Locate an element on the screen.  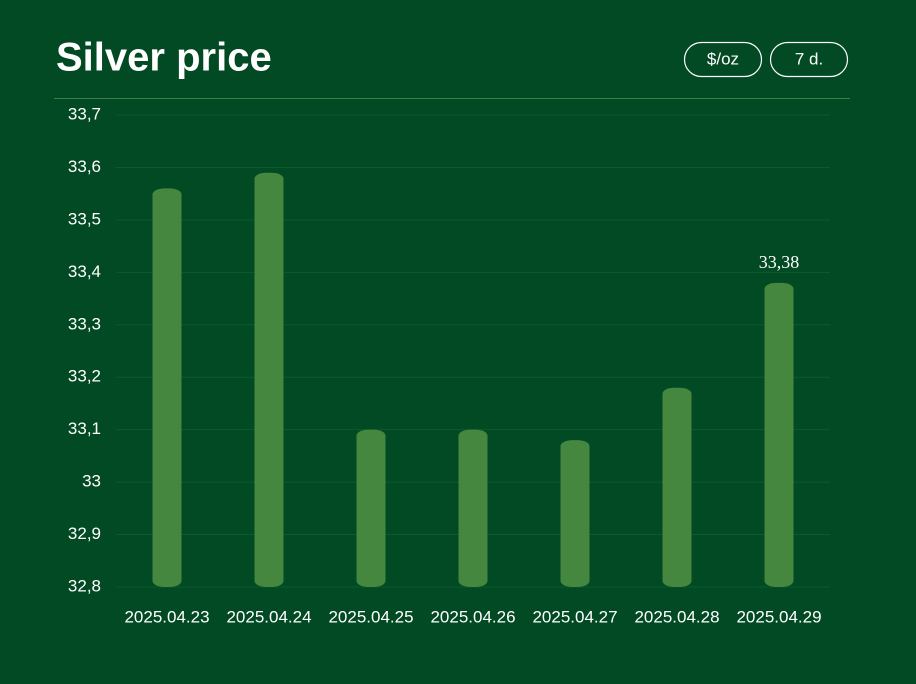
x-tick-label: 2025.04.26 is located at coordinates (472, 616).